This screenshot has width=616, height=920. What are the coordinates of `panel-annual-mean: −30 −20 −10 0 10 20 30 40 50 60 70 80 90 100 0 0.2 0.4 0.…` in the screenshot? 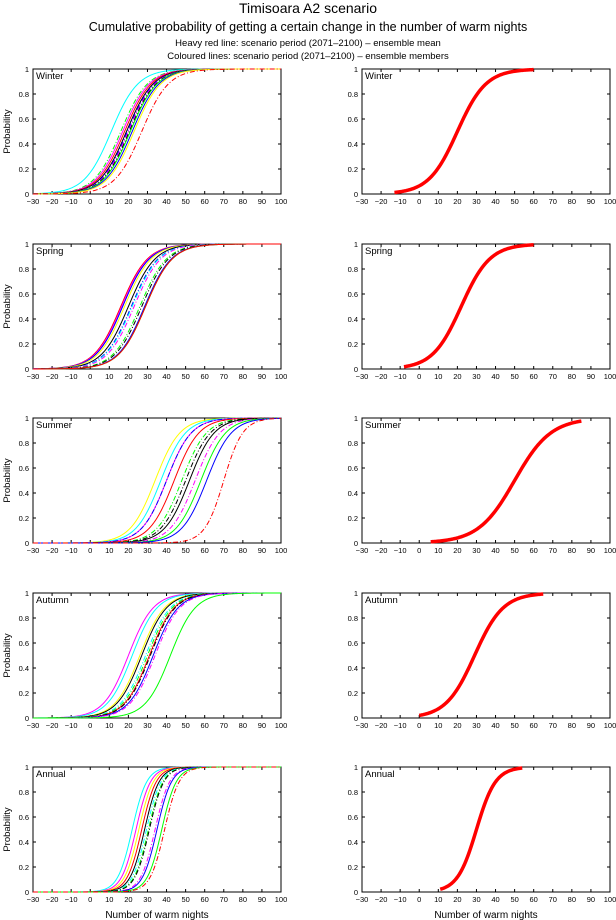 It's located at (482, 841).